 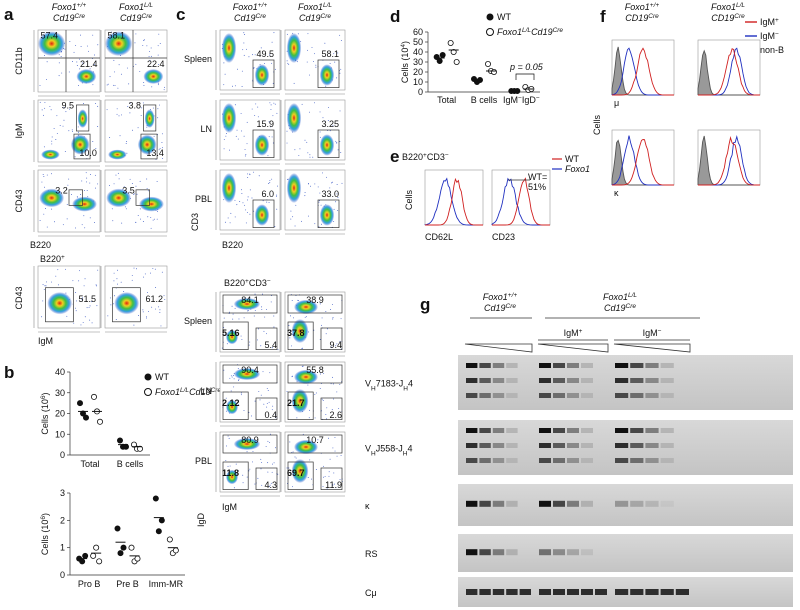 What do you see at coordinates (296, 333) in the screenshot?
I see `gate-value: 37.8` at bounding box center [296, 333].